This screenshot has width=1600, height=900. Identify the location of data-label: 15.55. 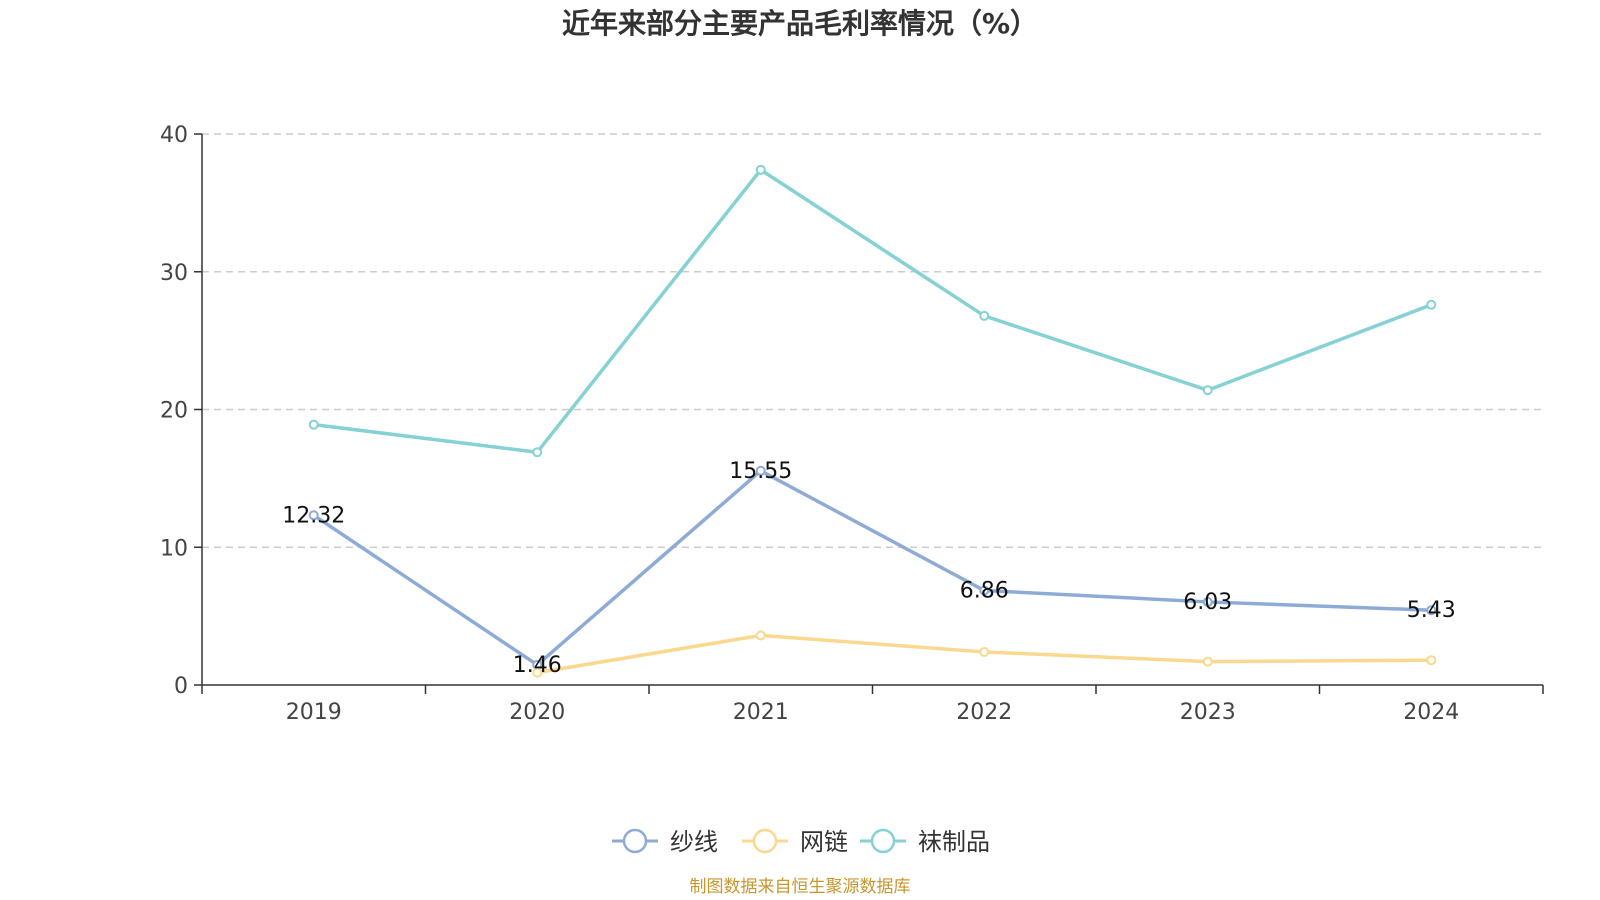
(760, 471).